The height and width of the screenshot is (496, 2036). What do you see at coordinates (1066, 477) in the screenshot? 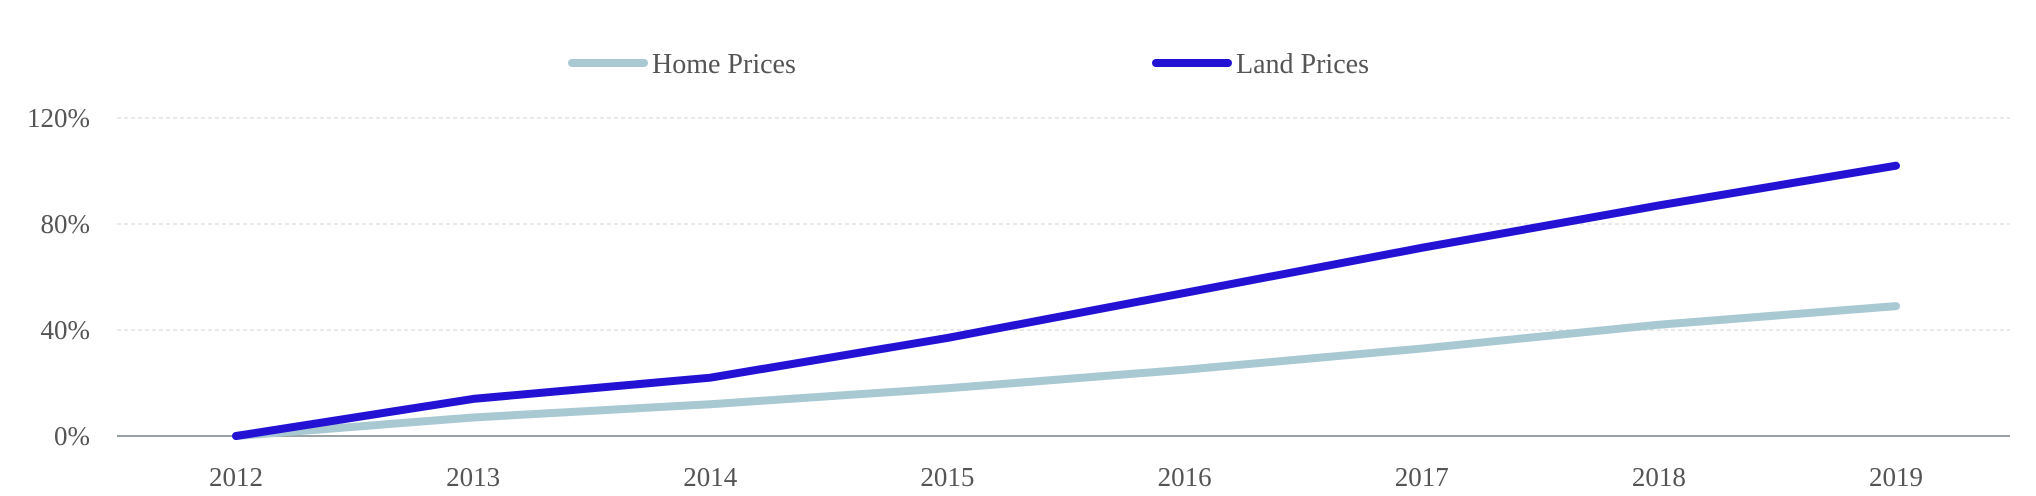
I see `x-axis-ticks: 2012 2013 2014 2015 2016 2017 2018 2019` at bounding box center [1066, 477].